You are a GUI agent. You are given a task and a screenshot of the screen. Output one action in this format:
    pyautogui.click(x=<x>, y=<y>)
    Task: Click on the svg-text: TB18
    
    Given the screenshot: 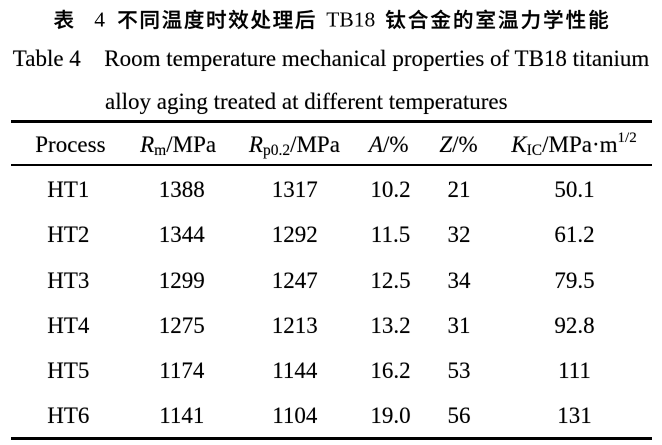 What is the action you would take?
    pyautogui.click(x=350, y=20)
    